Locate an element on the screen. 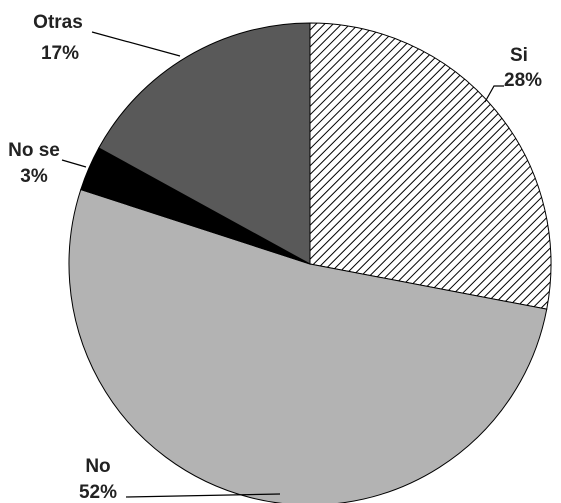  leader-line-no-se is located at coordinates (74, 163).